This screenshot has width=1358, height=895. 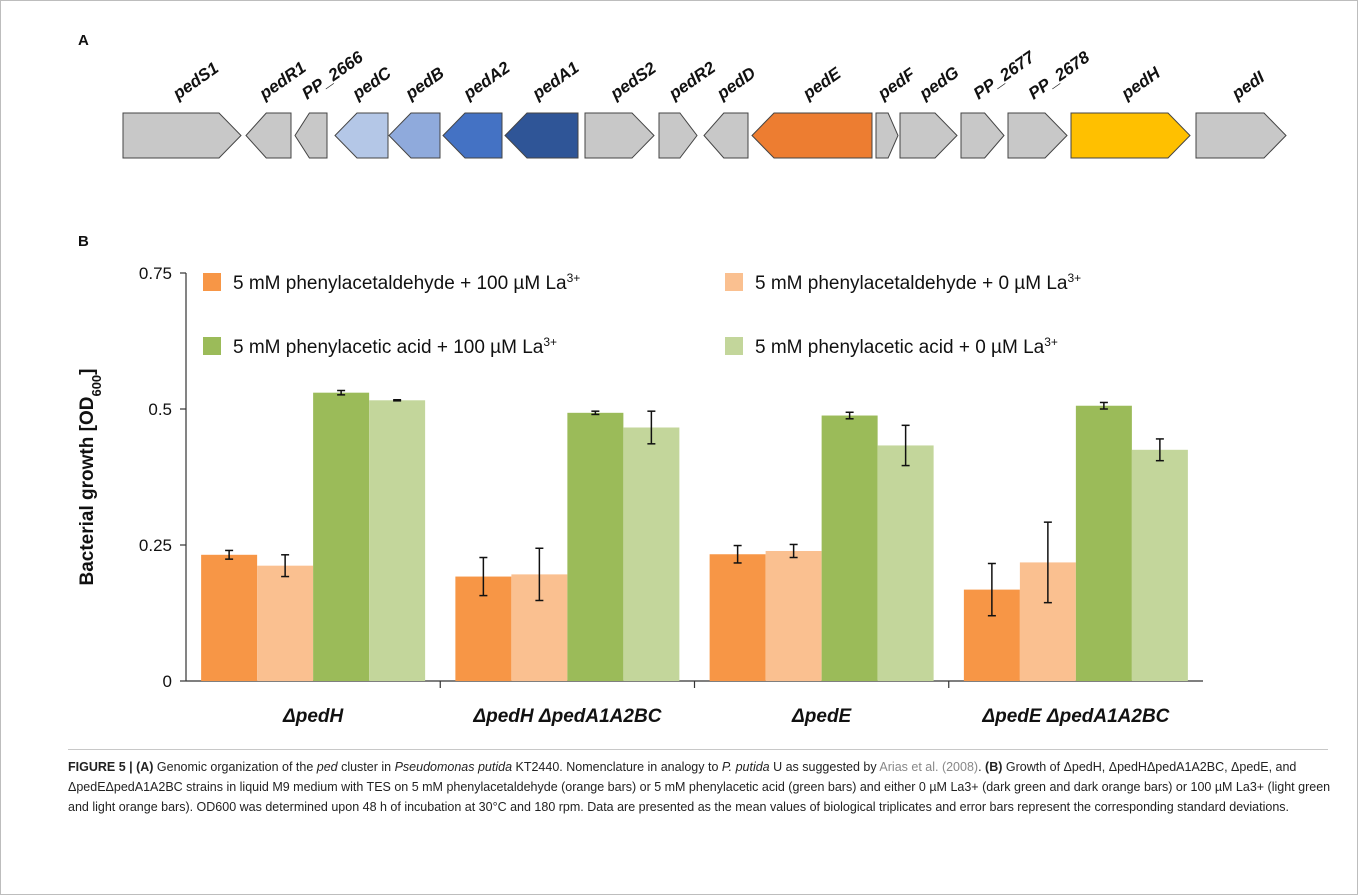 What do you see at coordinates (982, 767) in the screenshot?
I see `caption-text-5: .` at bounding box center [982, 767].